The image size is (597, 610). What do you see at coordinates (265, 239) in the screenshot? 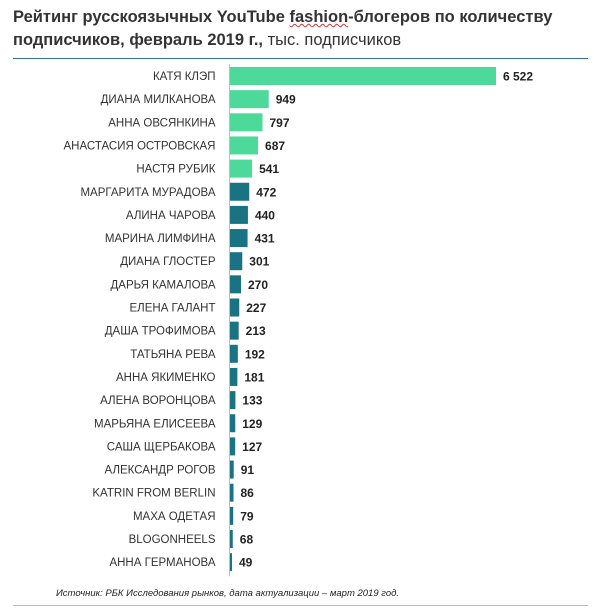
I see `value-label: 431` at bounding box center [265, 239].